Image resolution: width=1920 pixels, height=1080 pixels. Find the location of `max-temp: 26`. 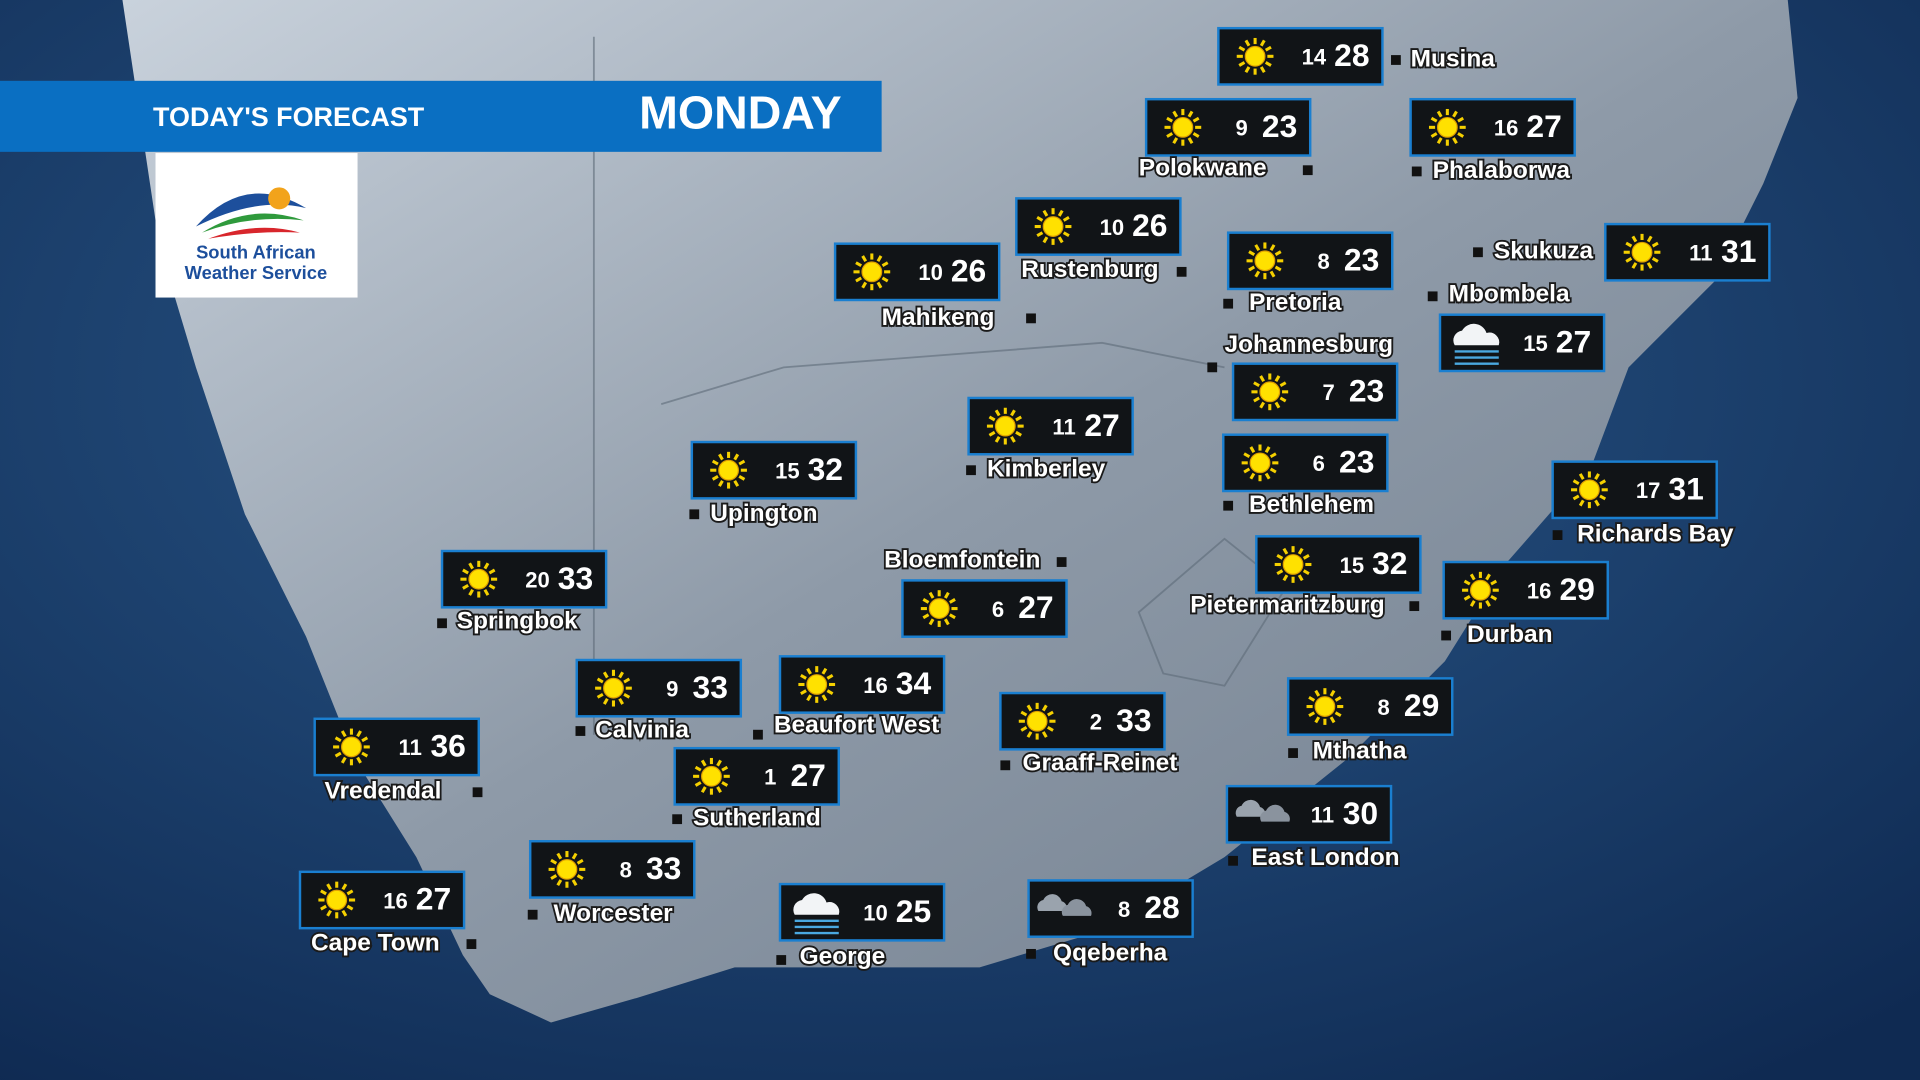

max-temp: 26 is located at coordinates (1149, 225).